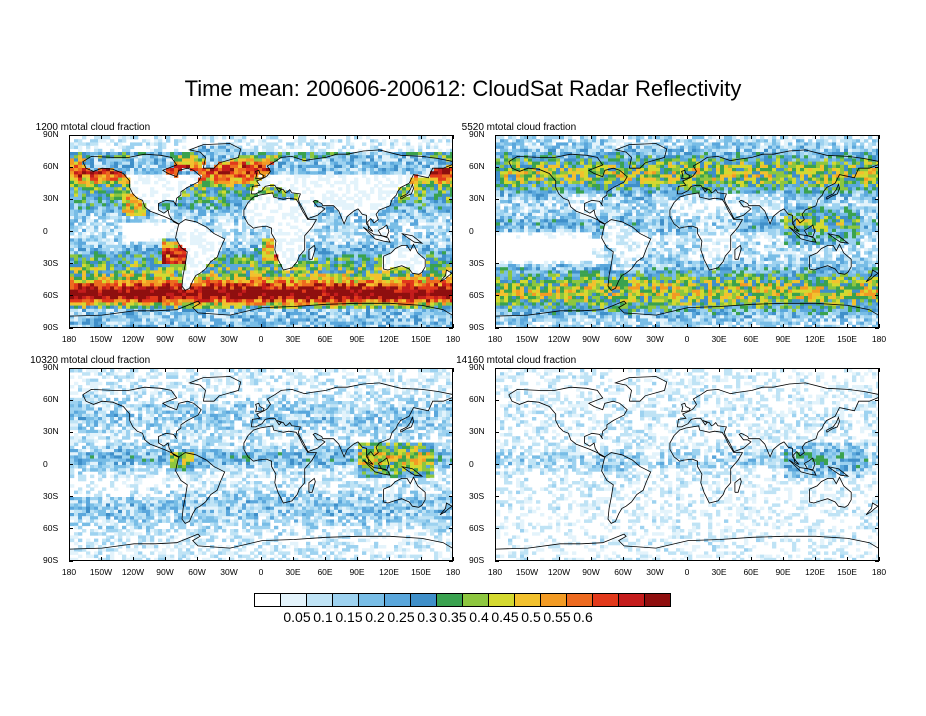 This screenshot has width=926, height=716. Describe the element at coordinates (375, 617) in the screenshot. I see `colorbar-label: 0.2` at that location.